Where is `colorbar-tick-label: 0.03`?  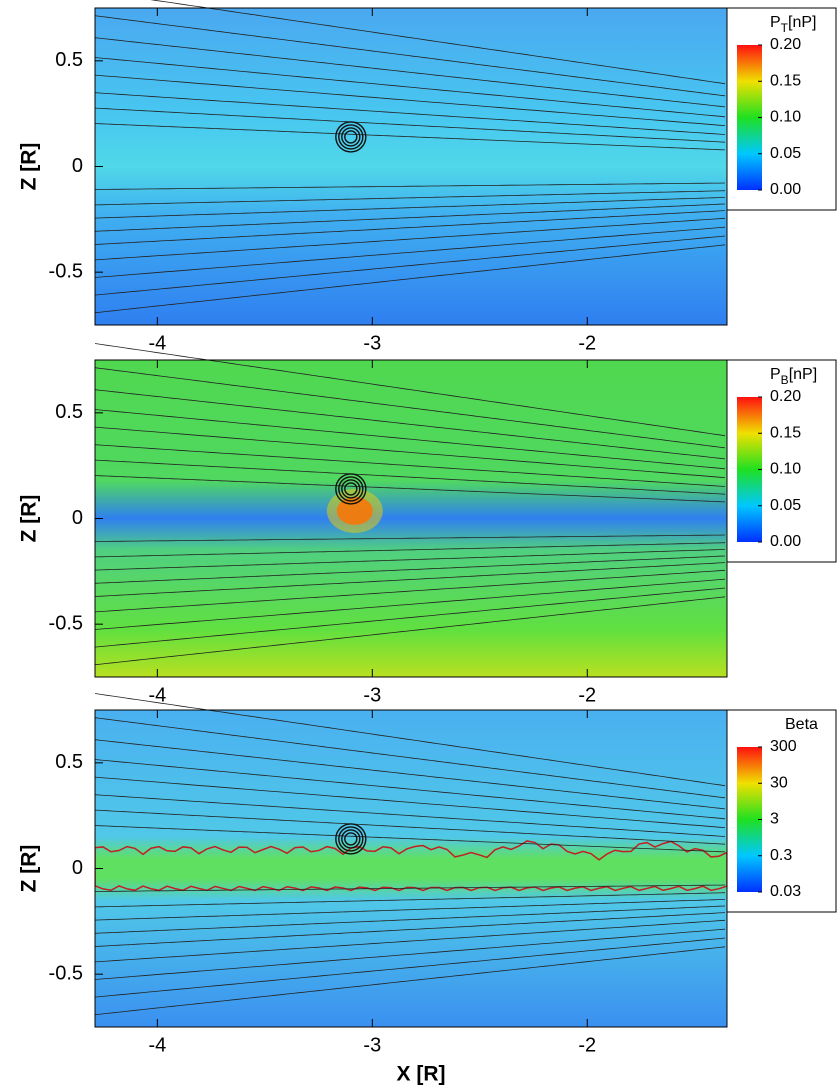 colorbar-tick-label: 0.03 is located at coordinates (785, 891).